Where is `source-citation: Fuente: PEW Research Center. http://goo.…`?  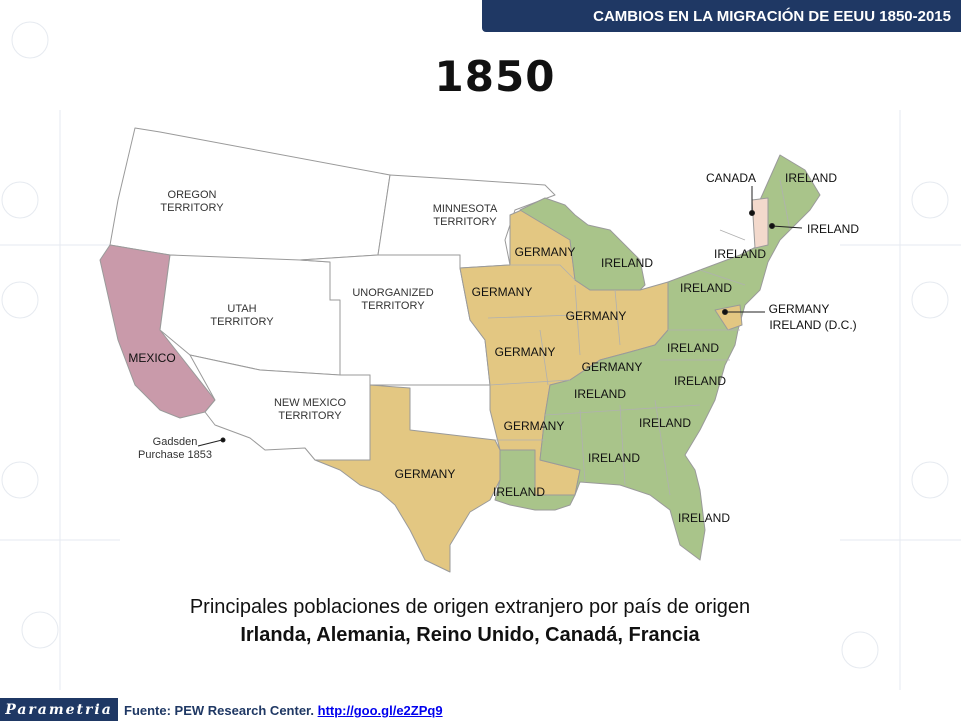
source-citation: Fuente: PEW Research Center. http://goo.… is located at coordinates (283, 710).